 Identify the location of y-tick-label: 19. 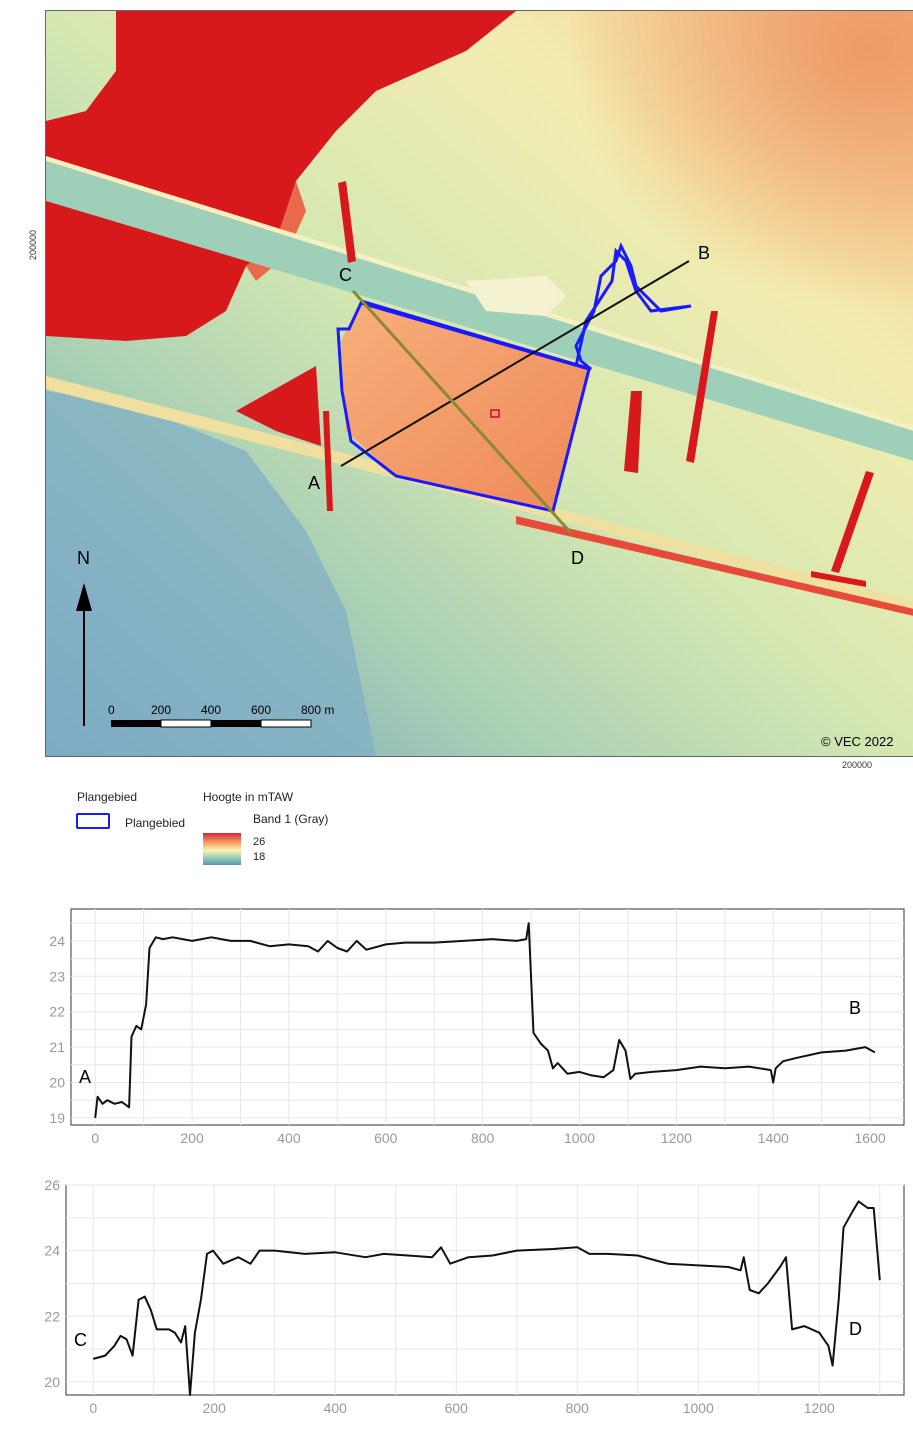
(57, 1118).